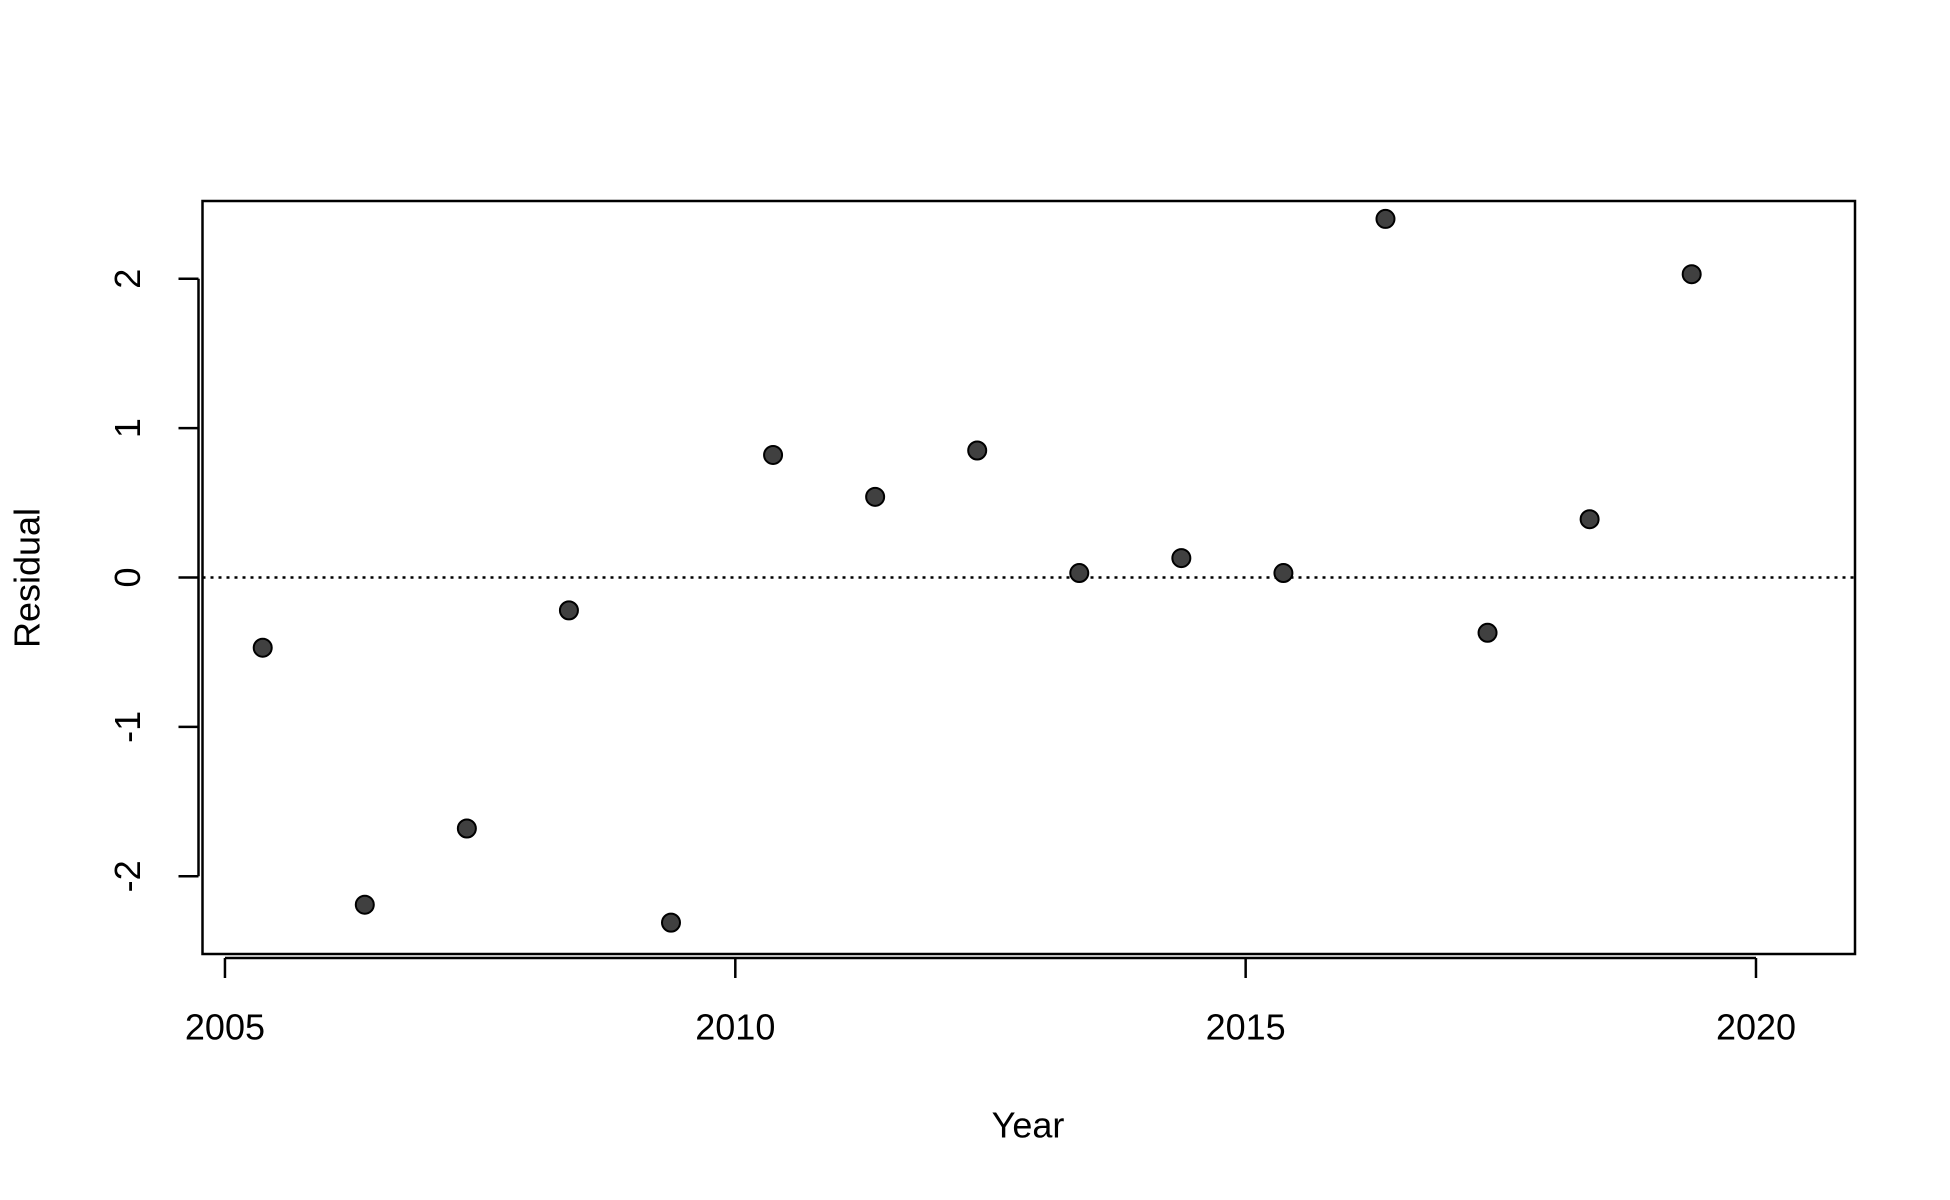  I want to click on y-tick-label: 1, so click(127, 428).